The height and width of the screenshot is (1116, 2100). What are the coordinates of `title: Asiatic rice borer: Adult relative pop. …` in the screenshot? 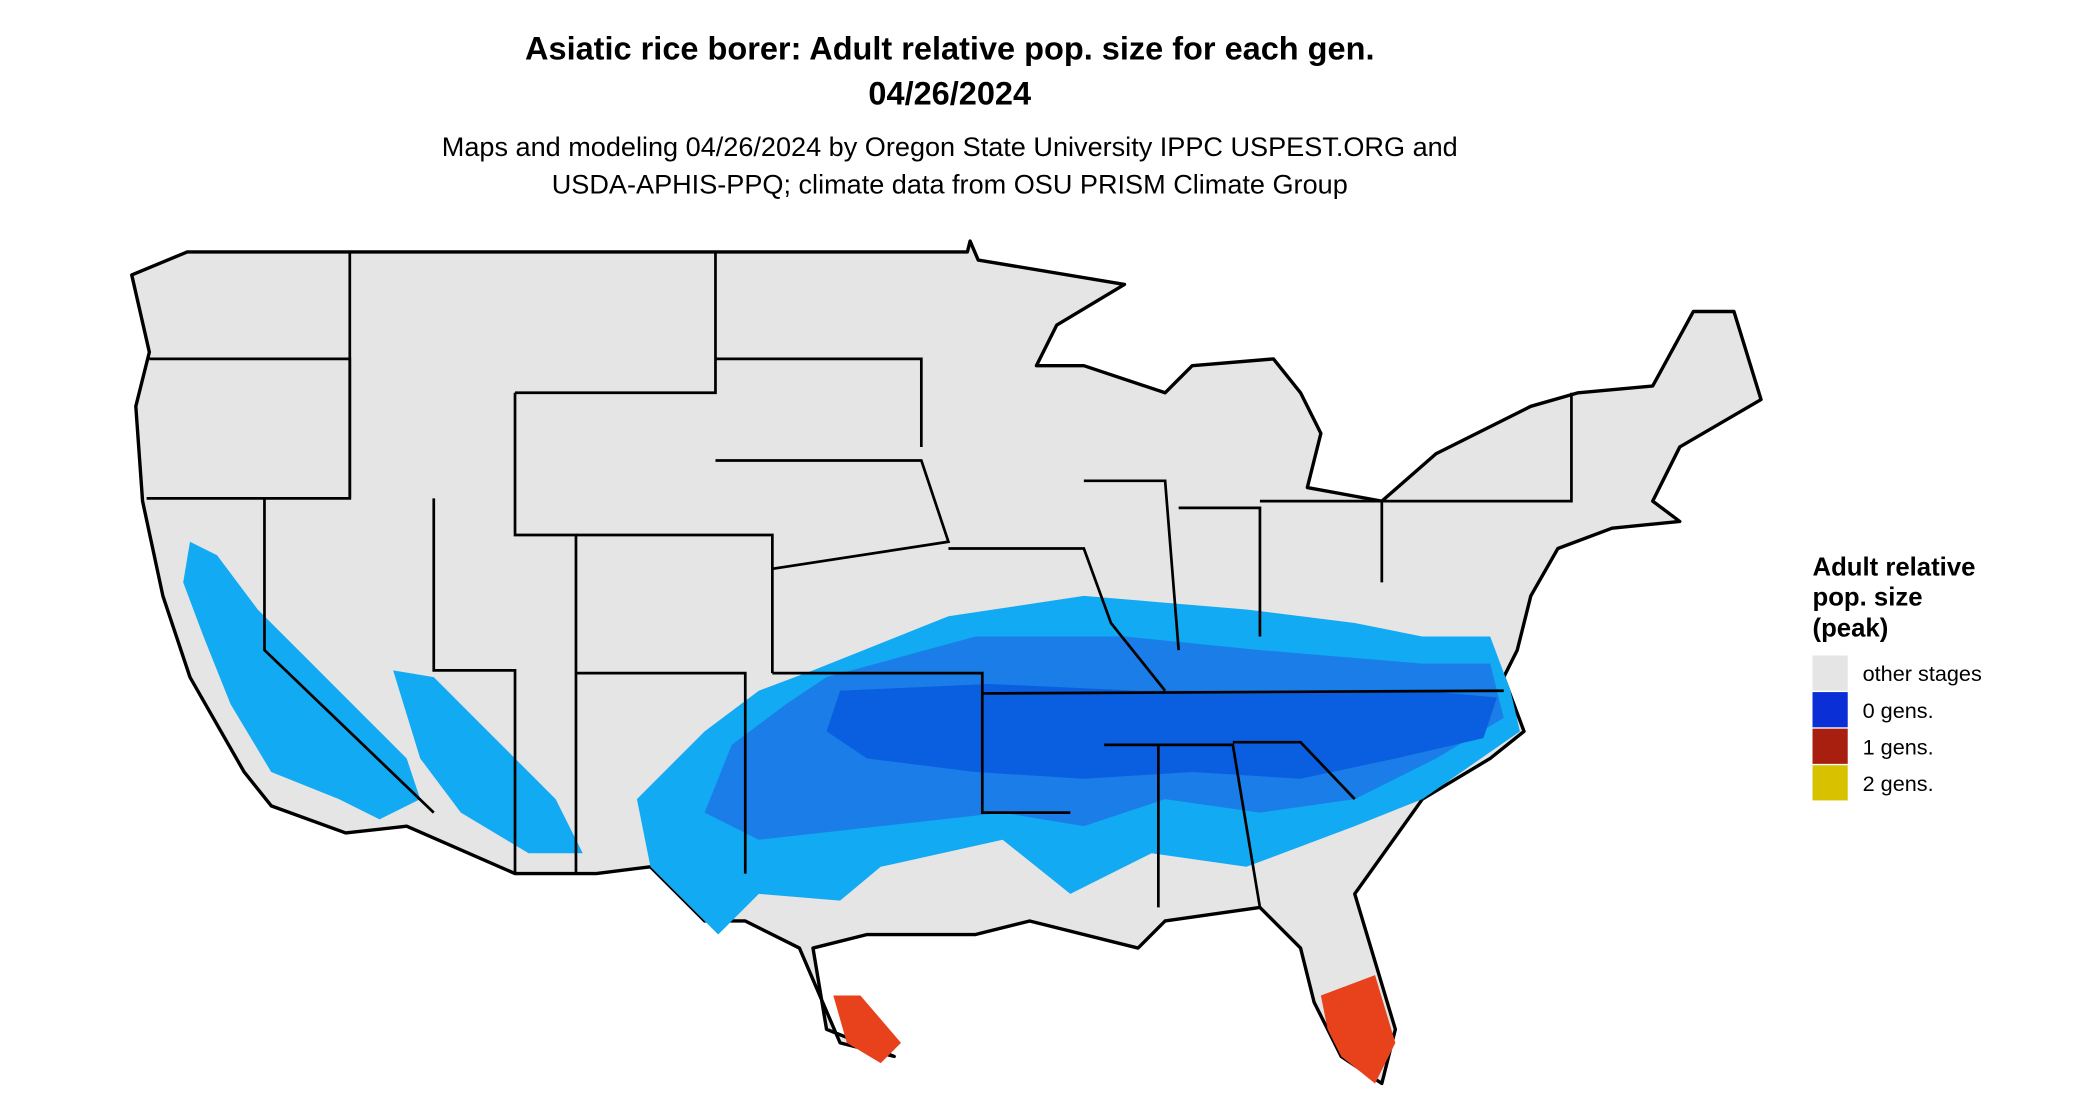 It's located at (949, 49).